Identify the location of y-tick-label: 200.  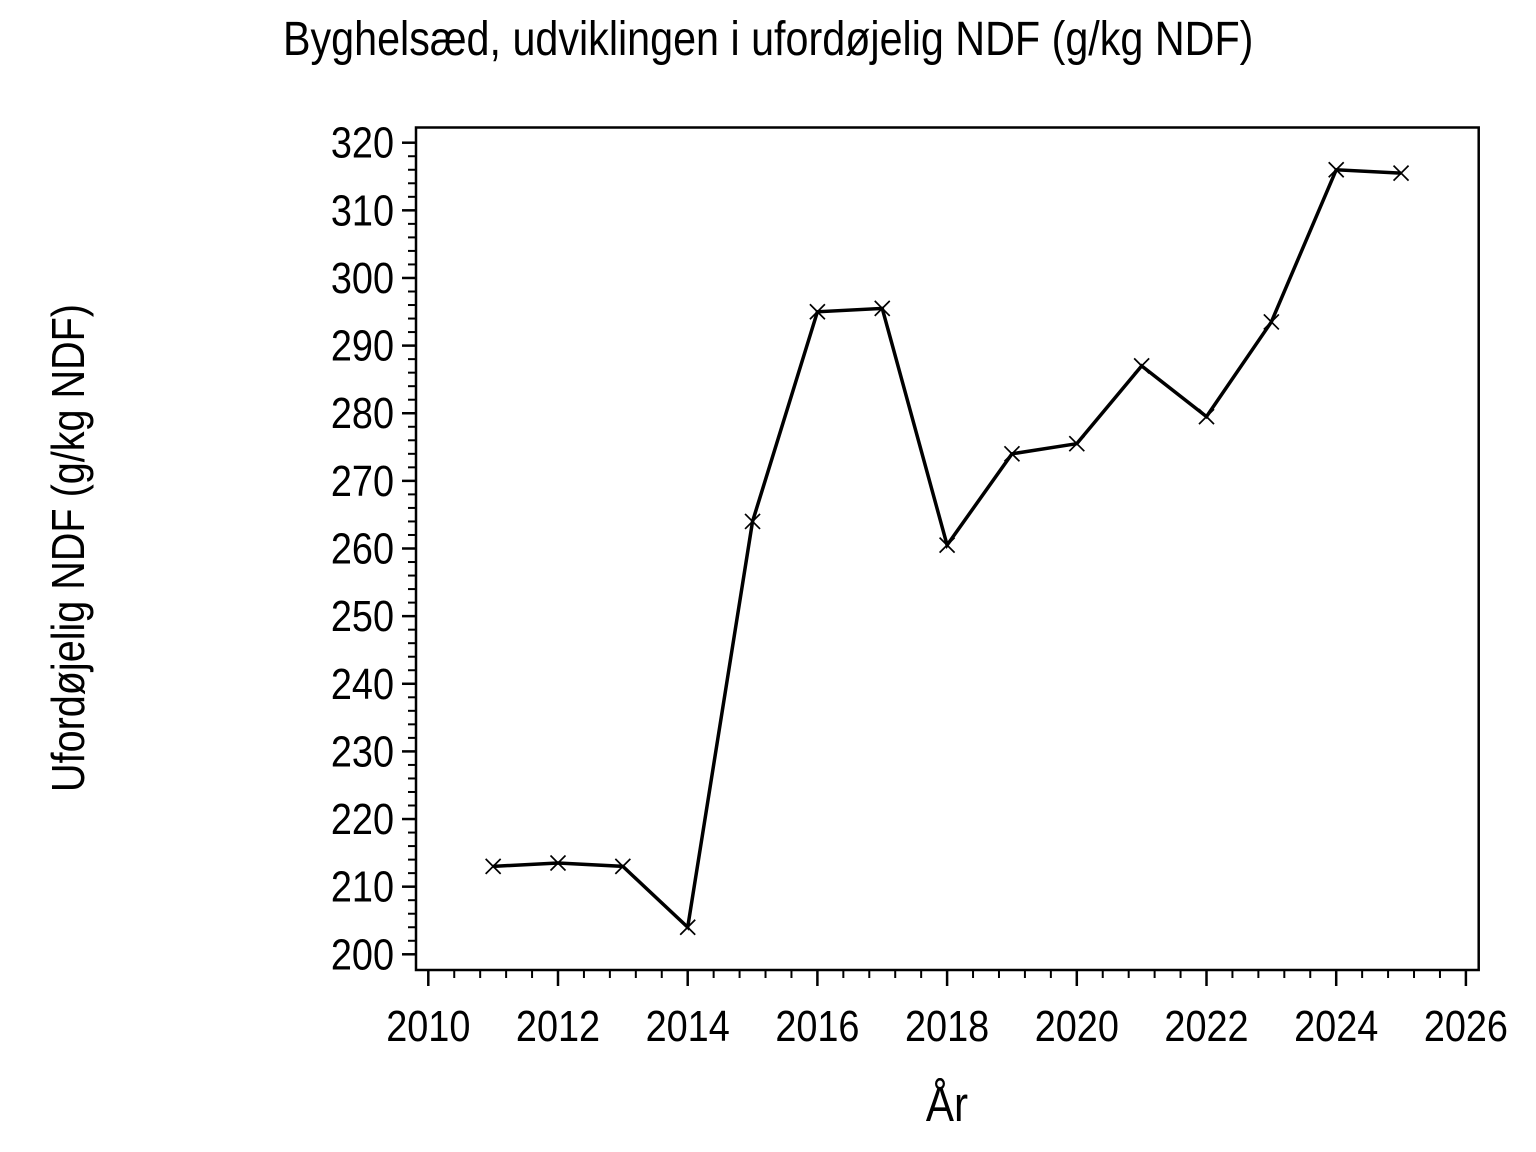
(362, 954).